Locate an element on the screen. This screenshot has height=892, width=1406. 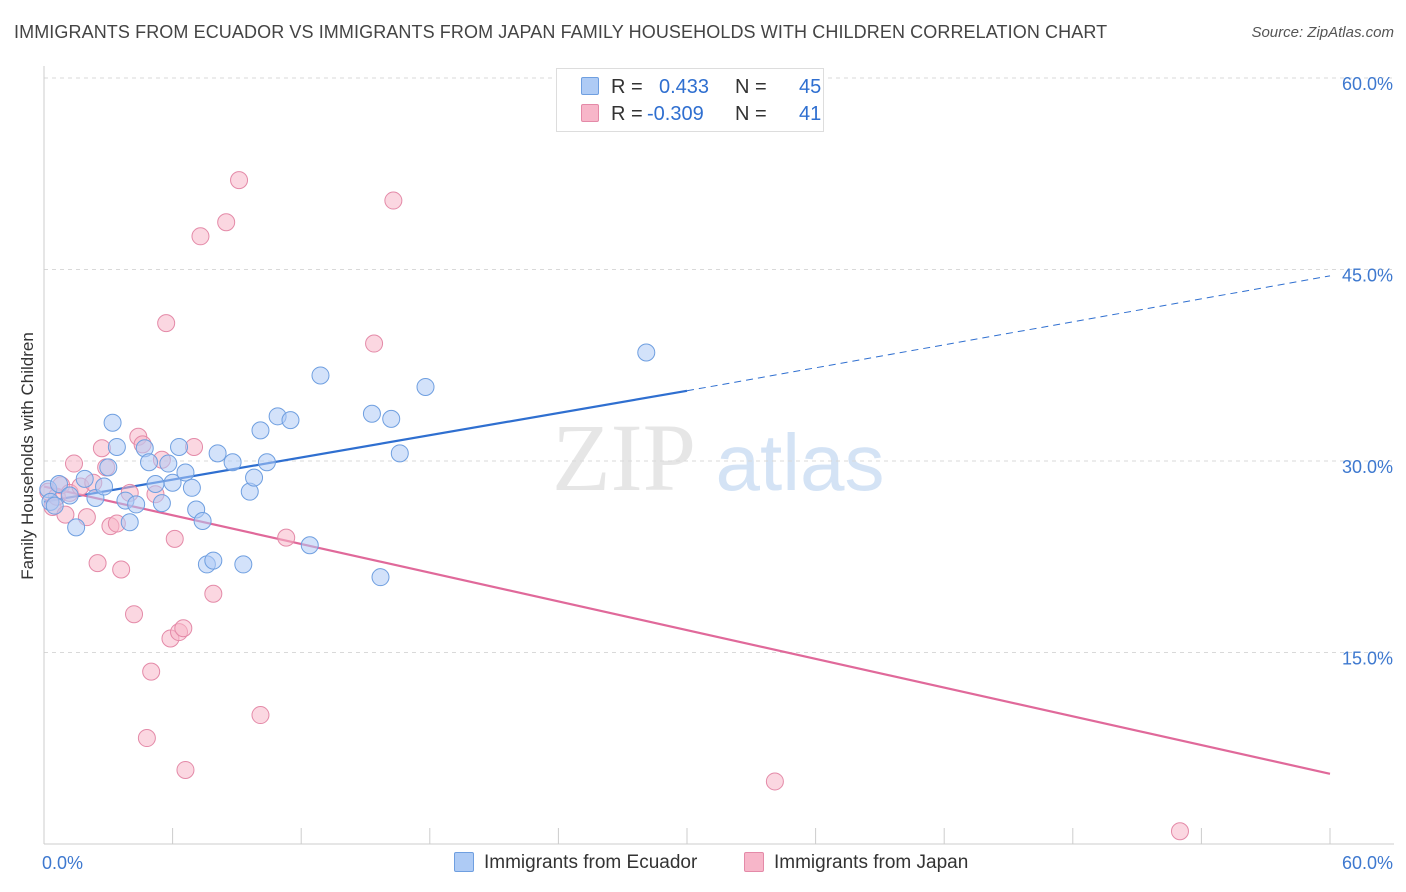
legend-swatch-ecuador is located at coordinates (464, 862).